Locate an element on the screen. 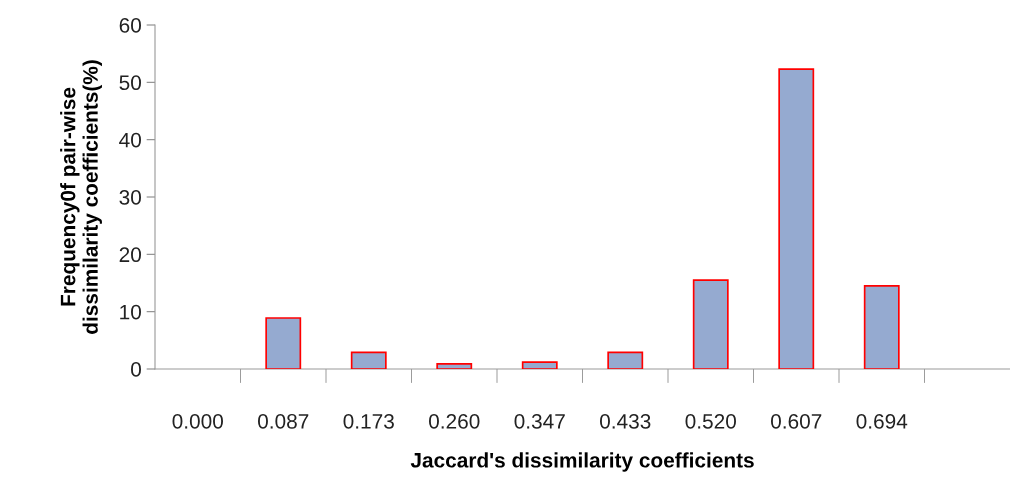 The image size is (1010, 487). x-tick-label: 0.433 is located at coordinates (625, 421).